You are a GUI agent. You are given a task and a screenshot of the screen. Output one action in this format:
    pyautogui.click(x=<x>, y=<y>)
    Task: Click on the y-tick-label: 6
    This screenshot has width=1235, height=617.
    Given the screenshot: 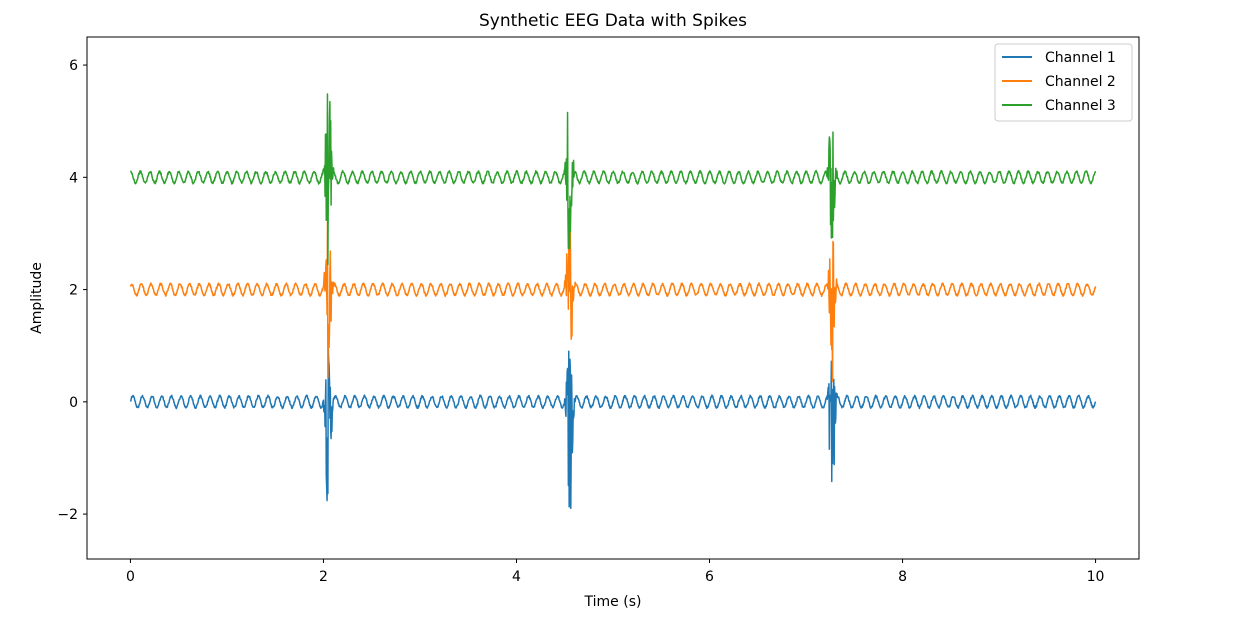 What is the action you would take?
    pyautogui.click(x=73, y=66)
    